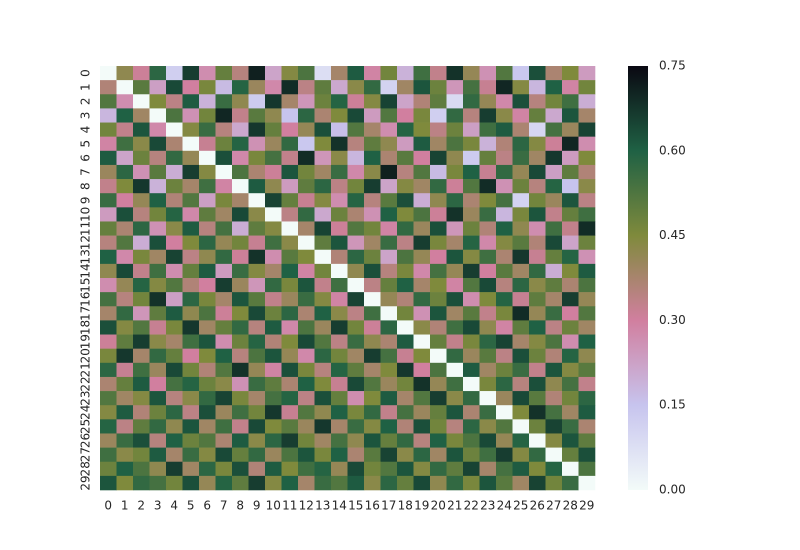 This screenshot has height=550, width=800. Describe the element at coordinates (537, 506) in the screenshot. I see `x-tick-label: 26` at that location.